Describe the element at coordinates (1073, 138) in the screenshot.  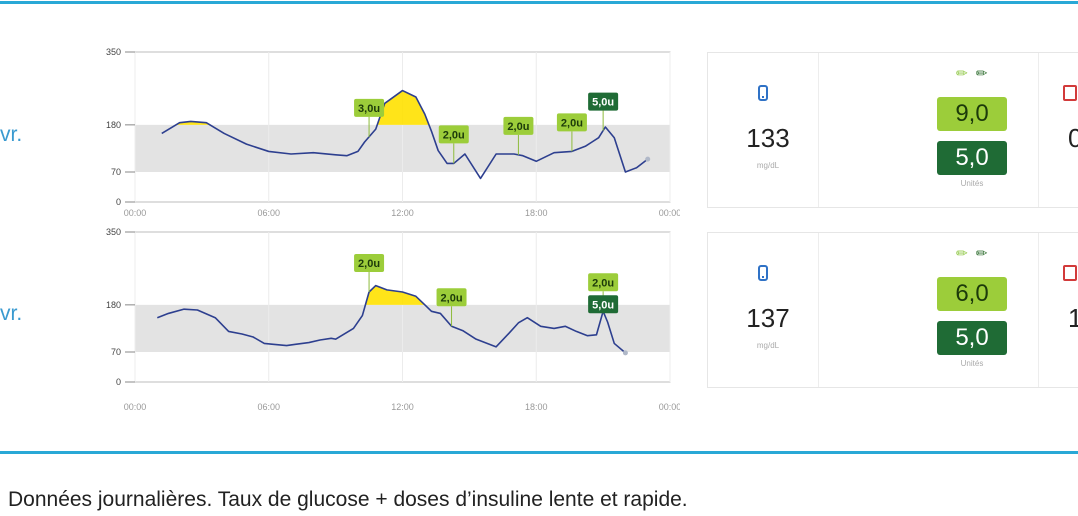
I see `third-value: 0` at that location.